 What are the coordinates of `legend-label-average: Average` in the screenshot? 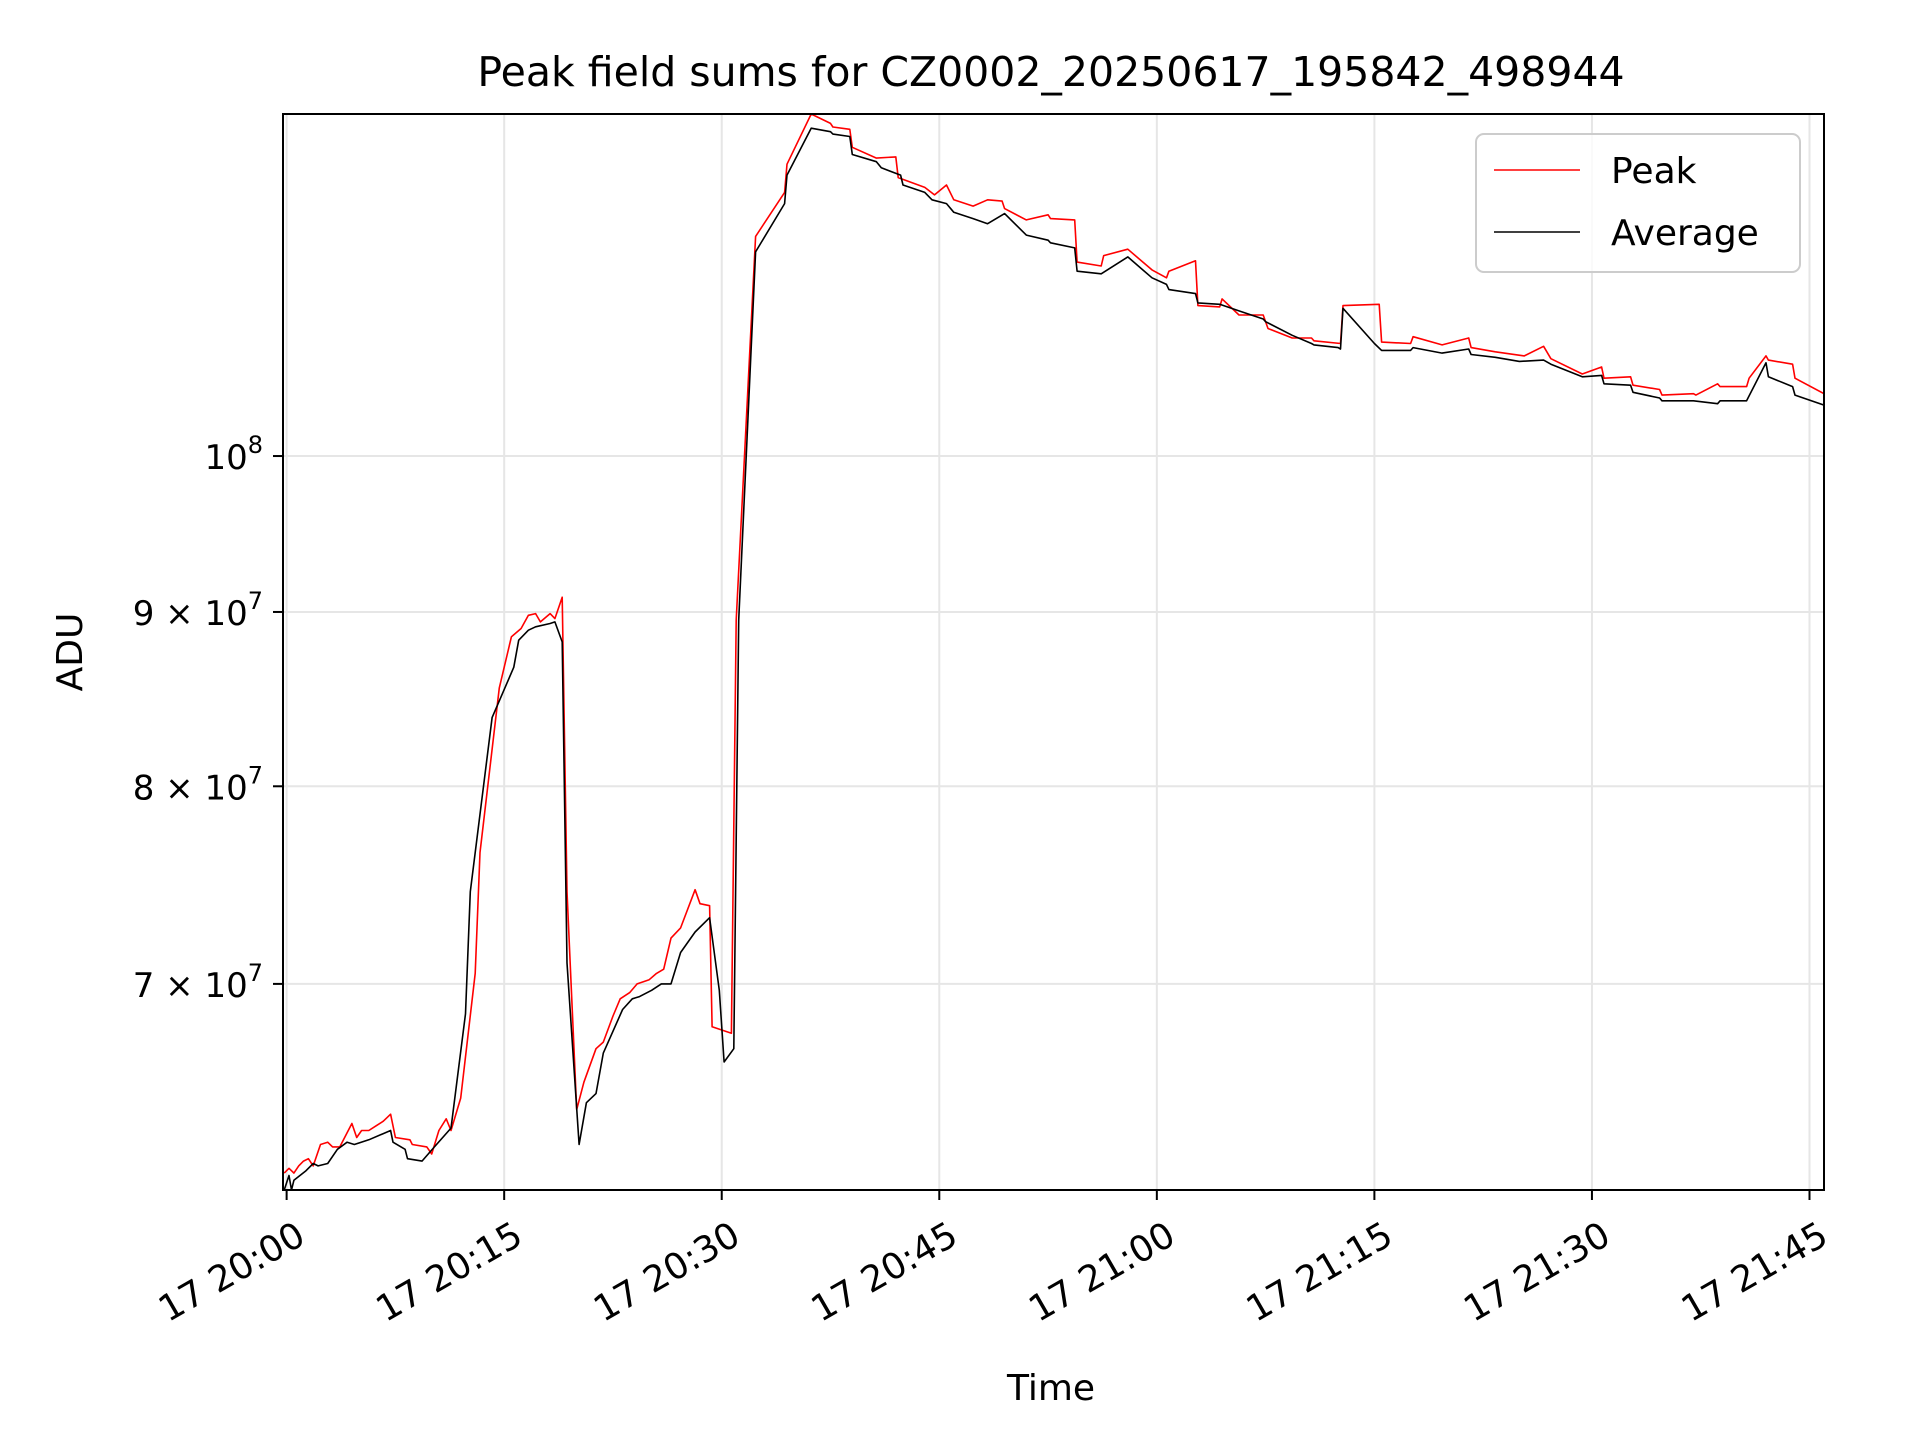 It's located at (1685, 233).